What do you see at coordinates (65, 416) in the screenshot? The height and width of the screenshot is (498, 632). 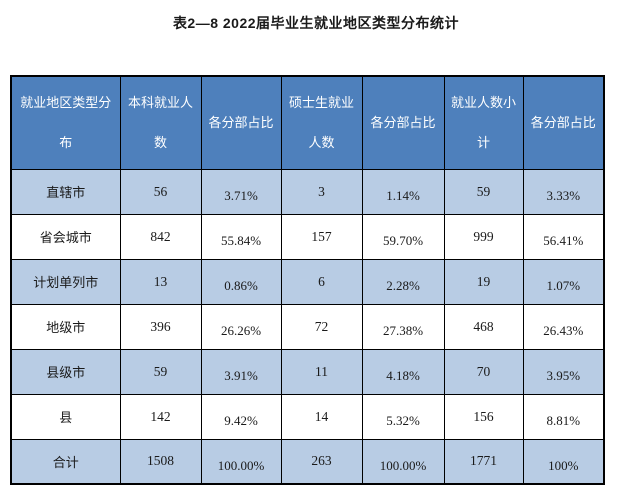 I see `cell-region: 县` at bounding box center [65, 416].